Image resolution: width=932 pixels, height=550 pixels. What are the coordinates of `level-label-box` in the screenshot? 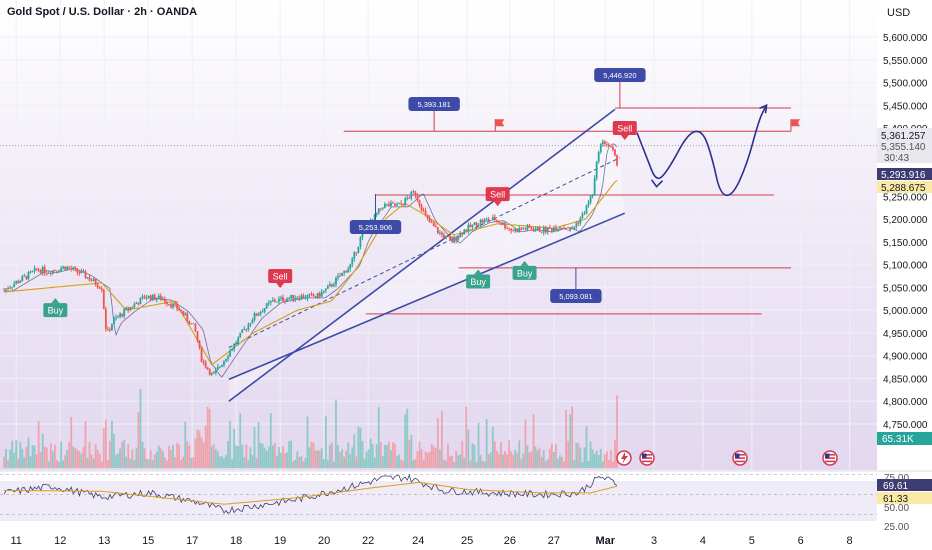 It's located at (375, 227).